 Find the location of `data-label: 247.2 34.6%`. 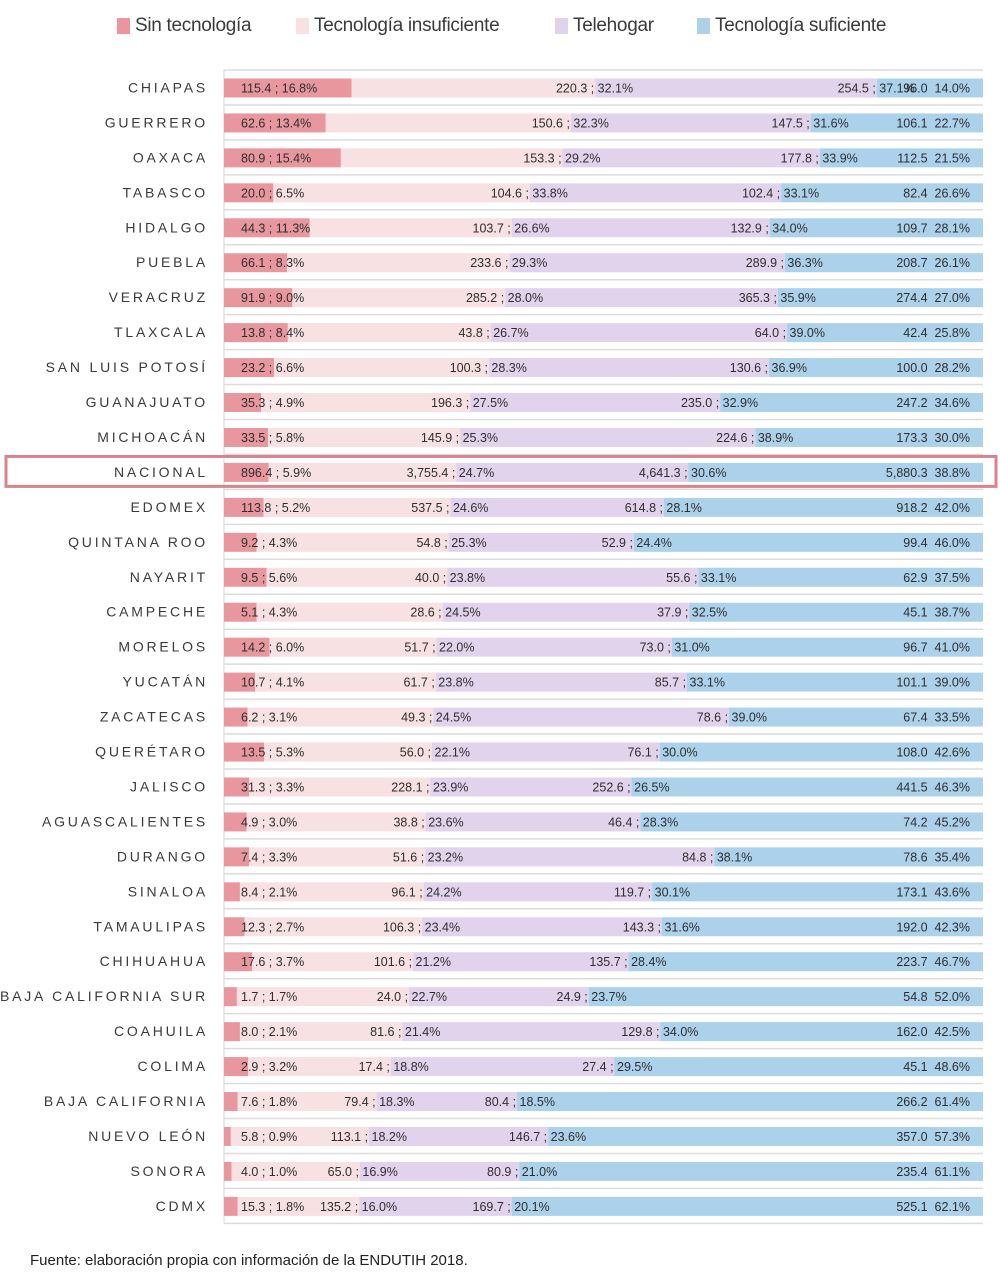

data-label: 247.2 34.6% is located at coordinates (933, 403).